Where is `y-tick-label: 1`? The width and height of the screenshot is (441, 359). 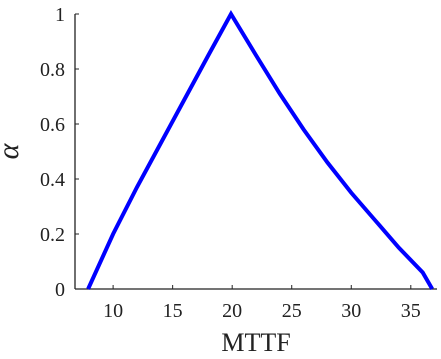
y-tick-label: 1 is located at coordinates (60, 15).